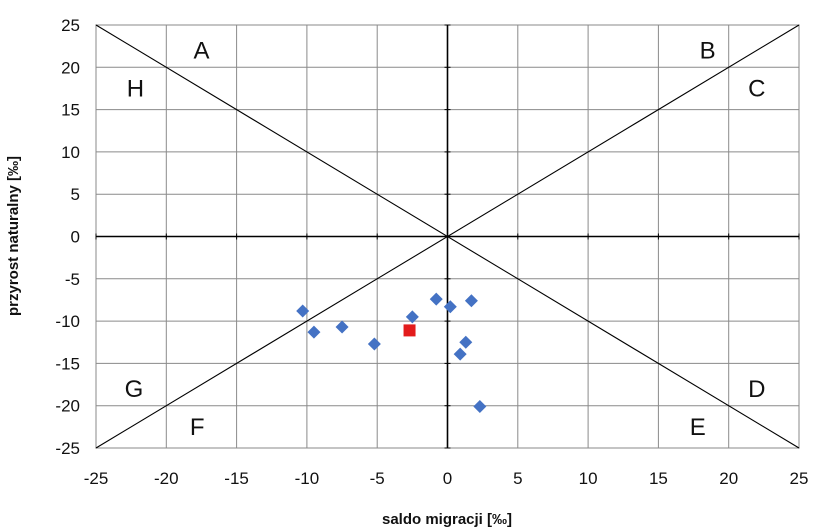 Image resolution: width=815 pixels, height=532 pixels. What do you see at coordinates (756, 88) in the screenshot?
I see `region-label-c: C` at bounding box center [756, 88].